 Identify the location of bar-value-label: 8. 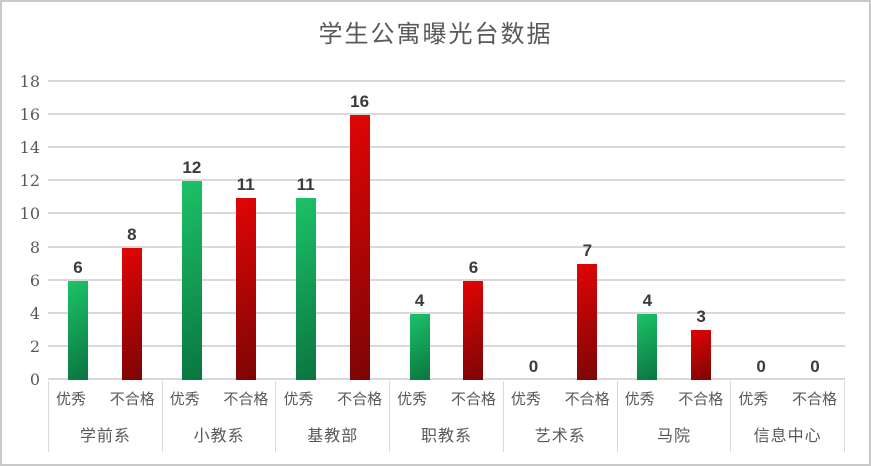
(132, 234).